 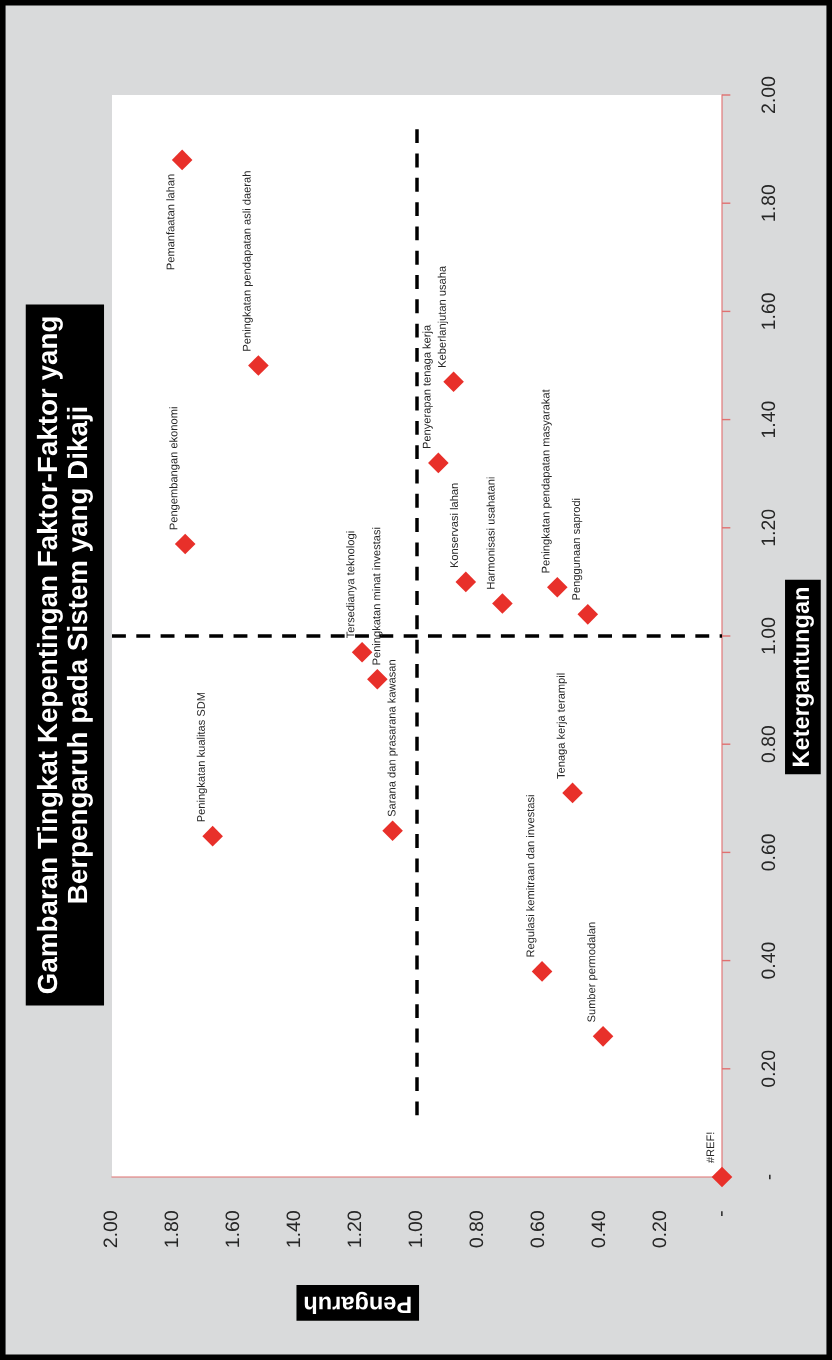 I want to click on x-tick-label: 1.80, so click(x=171, y=1229).